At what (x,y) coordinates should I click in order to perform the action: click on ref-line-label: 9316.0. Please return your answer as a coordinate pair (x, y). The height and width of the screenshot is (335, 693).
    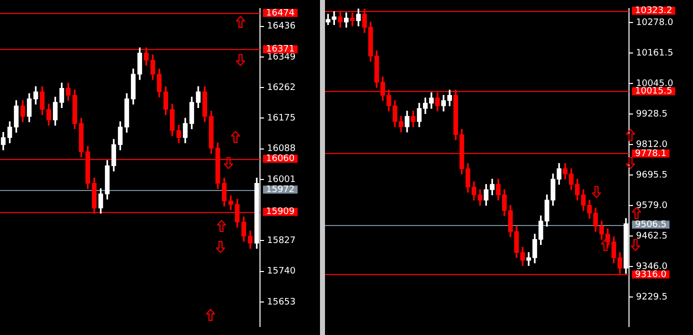
    Looking at the image, I should click on (651, 275).